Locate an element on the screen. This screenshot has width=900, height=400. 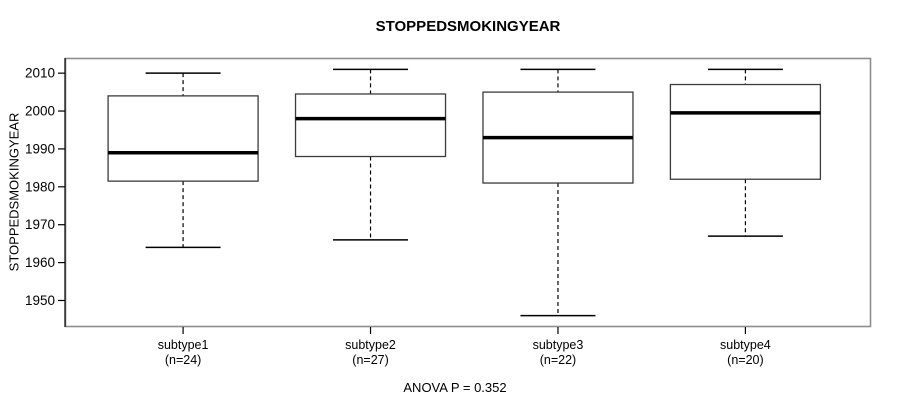
y-tick-label: 1970 is located at coordinates (40, 224).